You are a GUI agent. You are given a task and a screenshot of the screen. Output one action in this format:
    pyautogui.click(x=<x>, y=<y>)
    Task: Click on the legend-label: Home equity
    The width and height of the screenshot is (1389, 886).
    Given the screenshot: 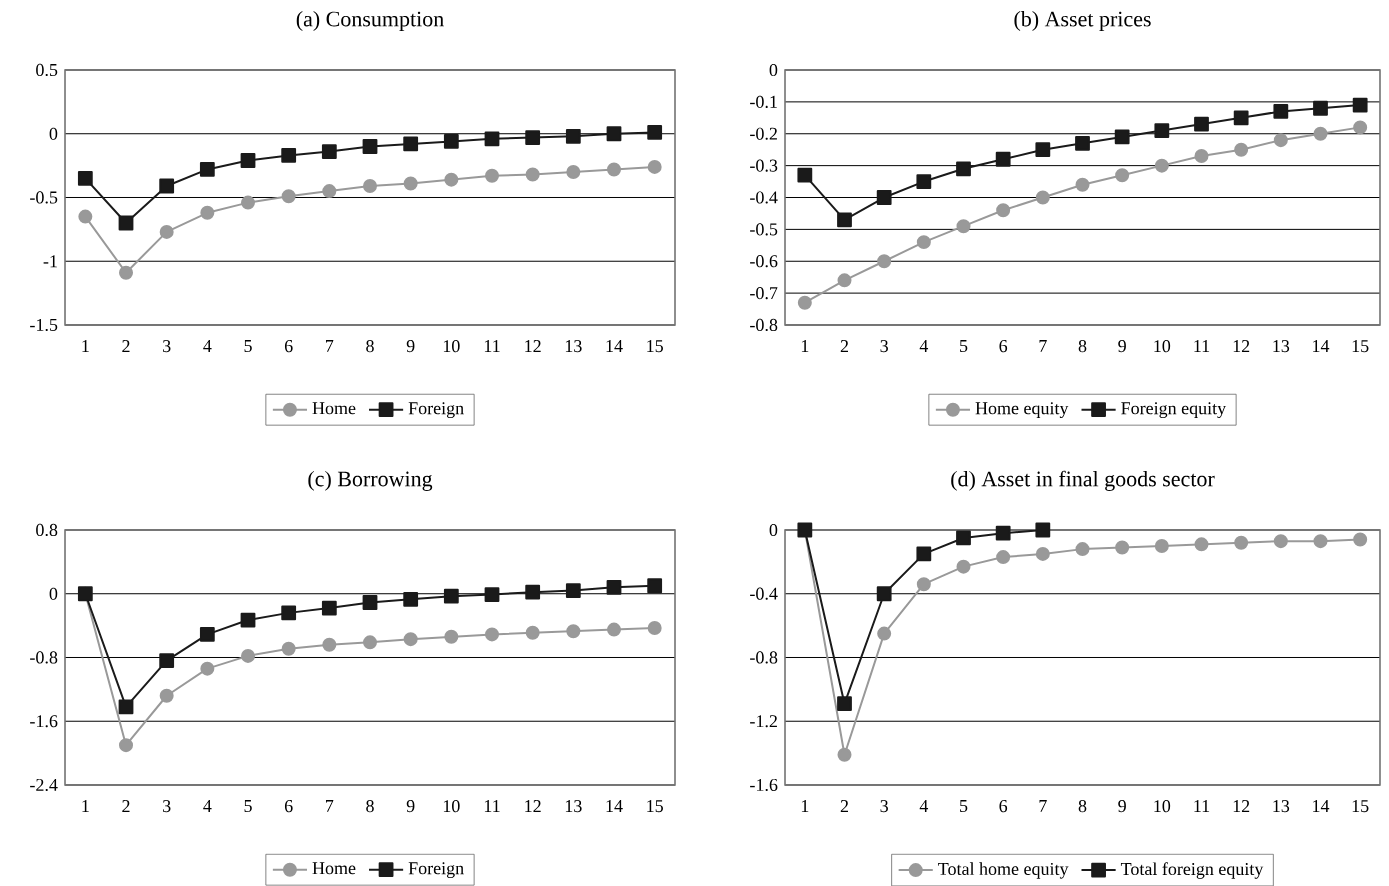 What is the action you would take?
    pyautogui.click(x=1022, y=410)
    